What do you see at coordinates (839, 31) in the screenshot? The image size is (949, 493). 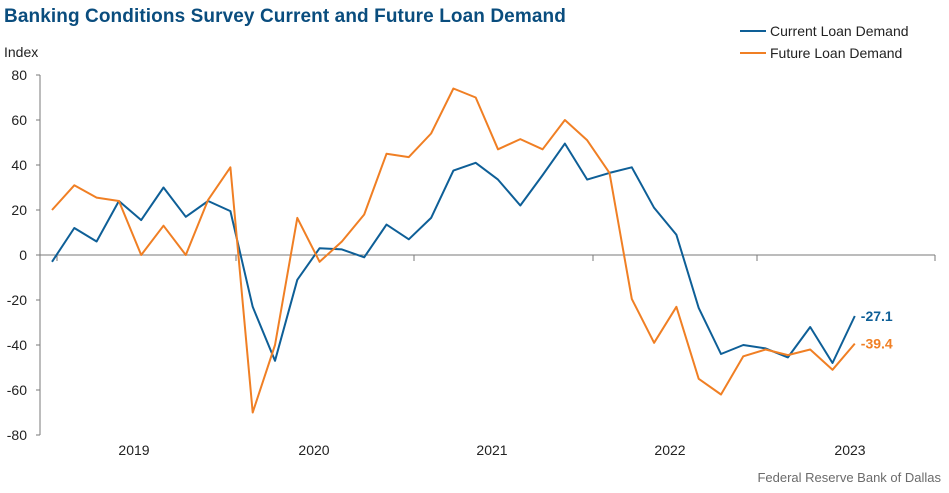 I see `legend-label-current: Current Loan Demand` at bounding box center [839, 31].